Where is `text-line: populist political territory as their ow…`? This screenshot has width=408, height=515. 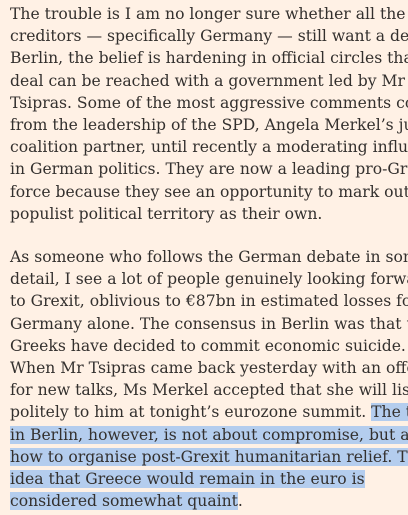 text-line: populist political territory as their ow… is located at coordinates (207, 214).